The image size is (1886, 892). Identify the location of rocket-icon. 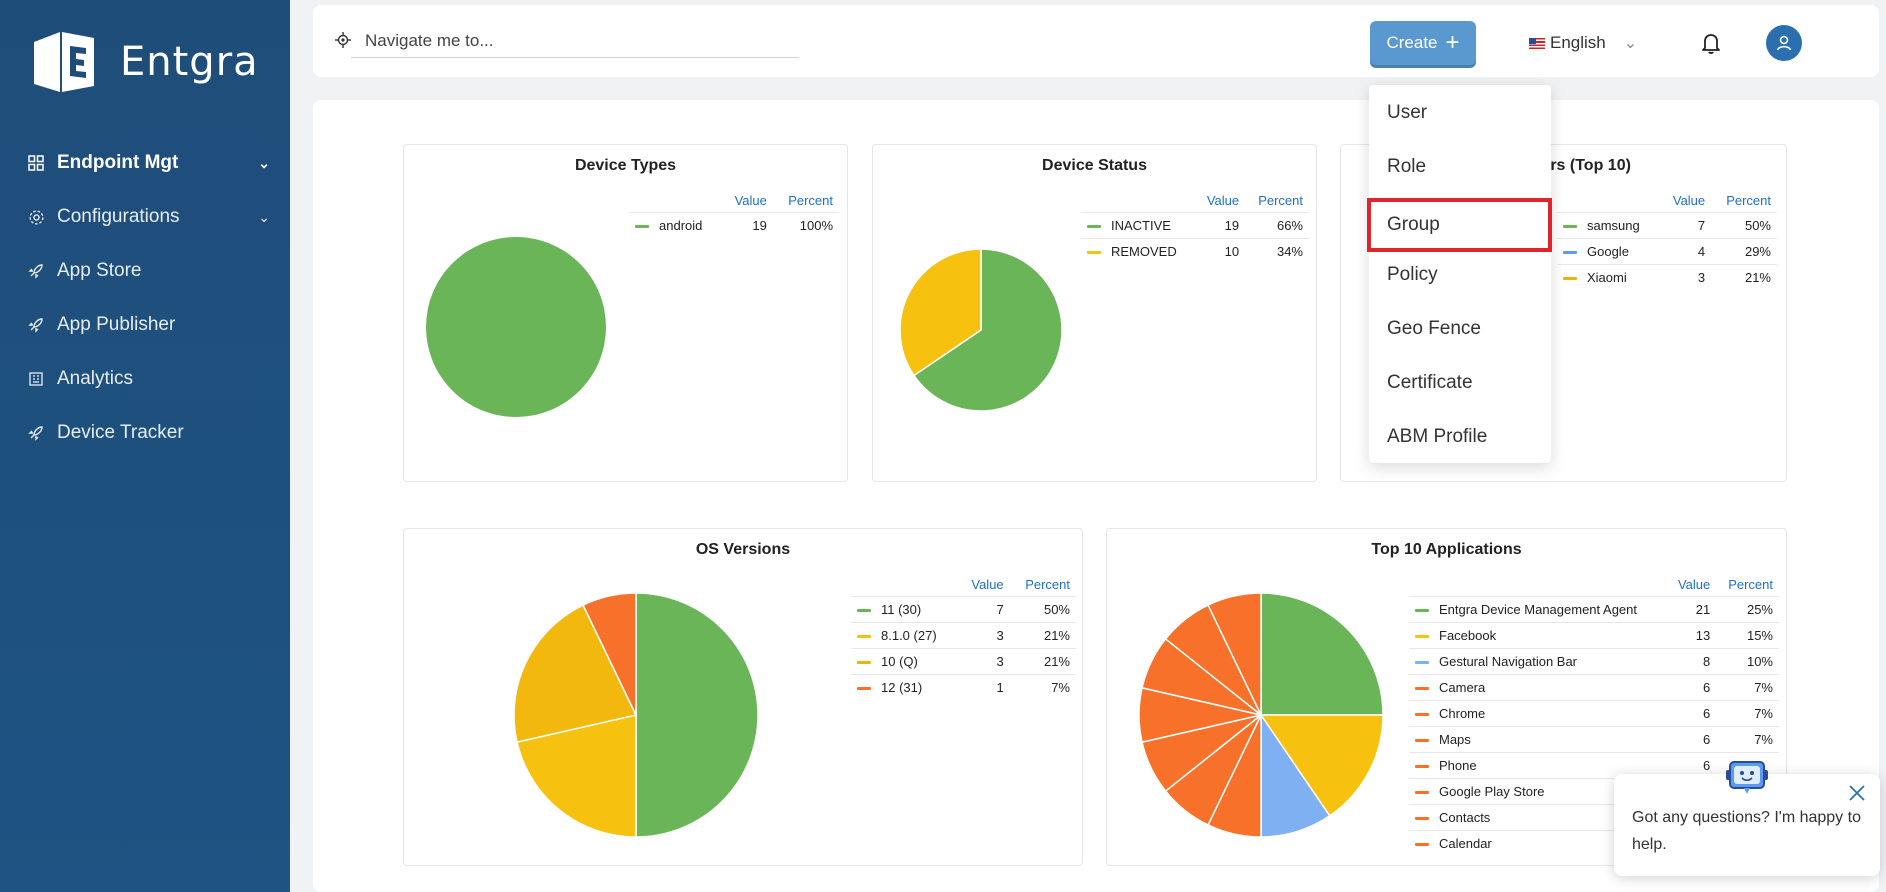
(36, 433).